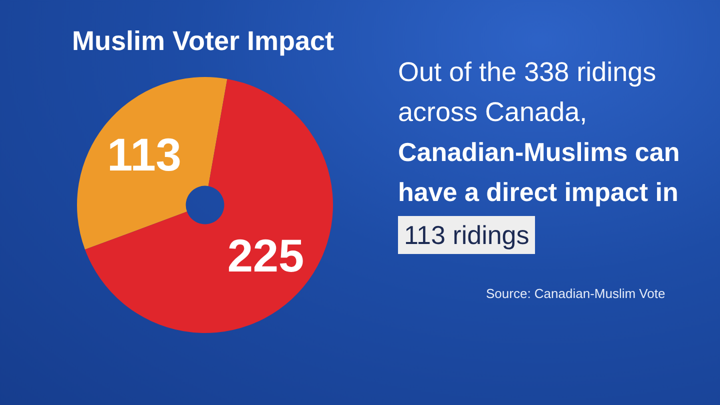 The height and width of the screenshot is (405, 720). Describe the element at coordinates (528, 92) in the screenshot. I see `text: Out of the 338 ridings across Canada,` at that location.